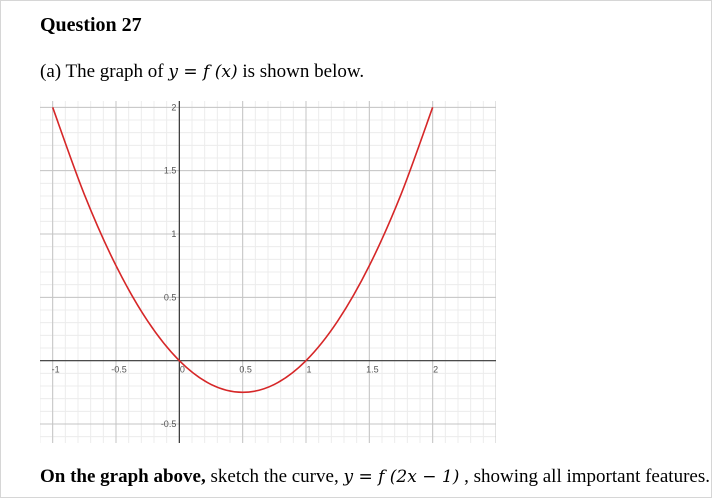 This screenshot has height=498, width=712. I want to click on transformed-function-expression: y = f (2x − 1), so click(401, 477).